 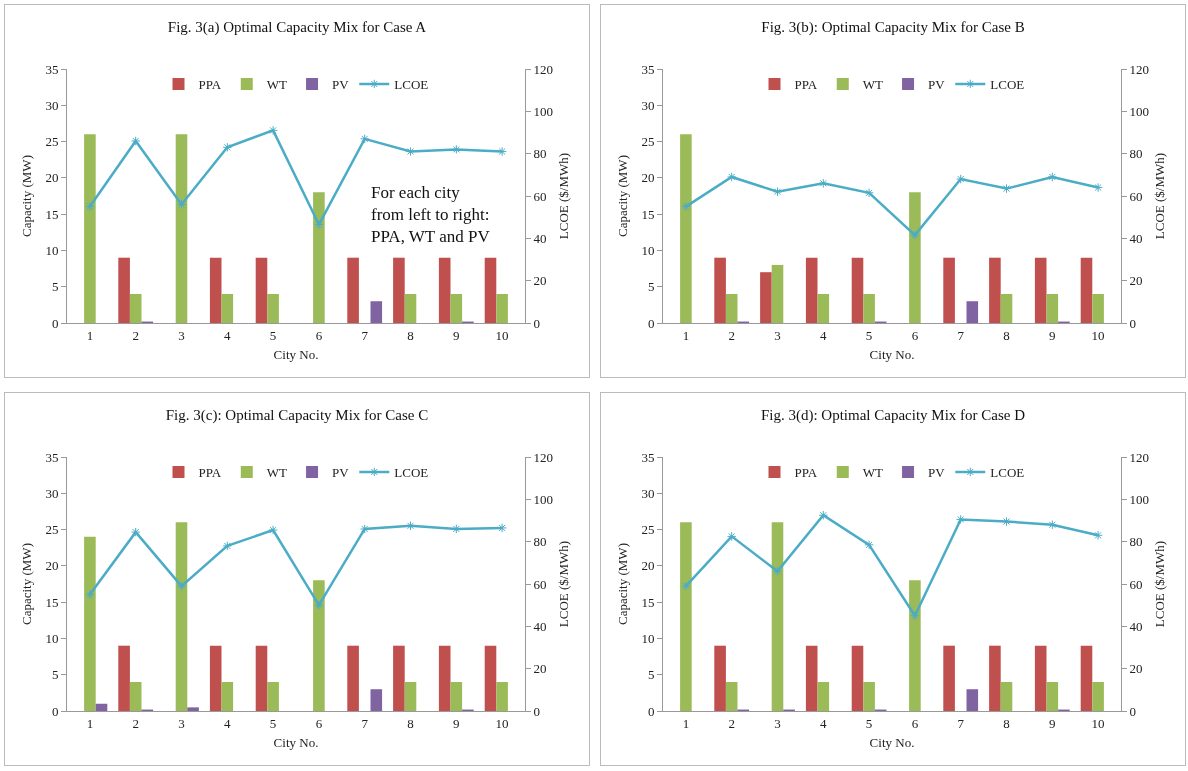 I want to click on chart-title: Fig. 3(c): Optimal Capacity Mix for Case C, so click(x=297, y=416).